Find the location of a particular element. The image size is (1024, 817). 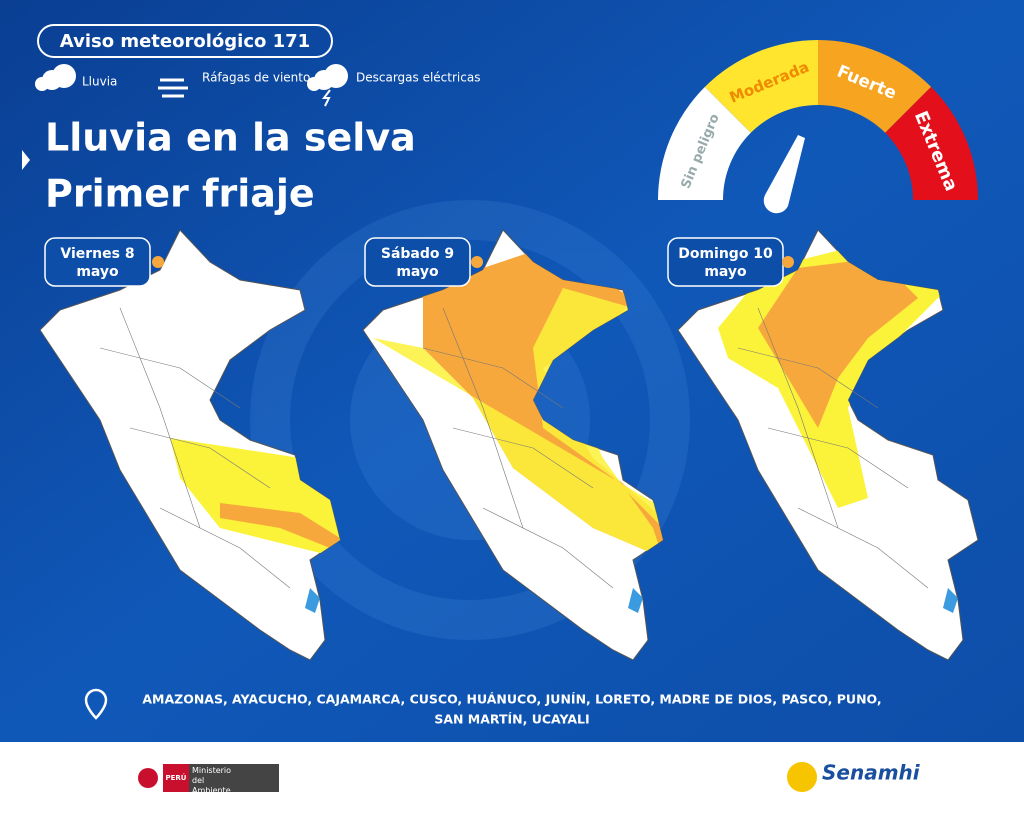

title-line1: Lluvia en la selva is located at coordinates (230, 138).